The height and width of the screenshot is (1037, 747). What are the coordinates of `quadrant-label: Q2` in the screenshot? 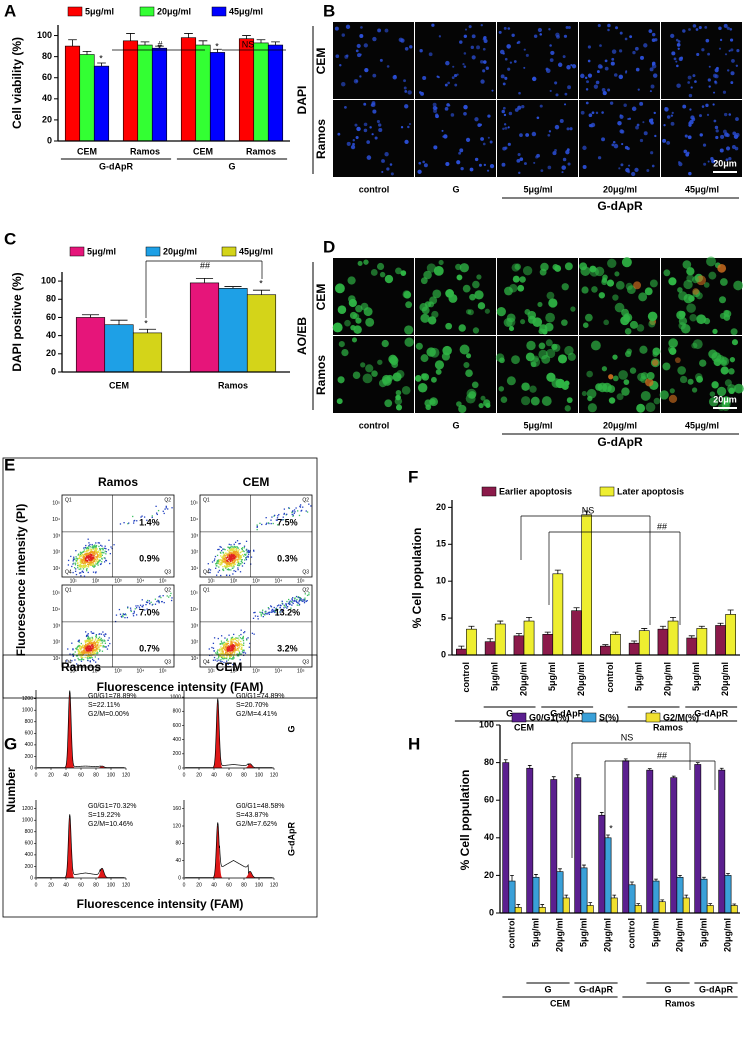 It's located at (167, 590).